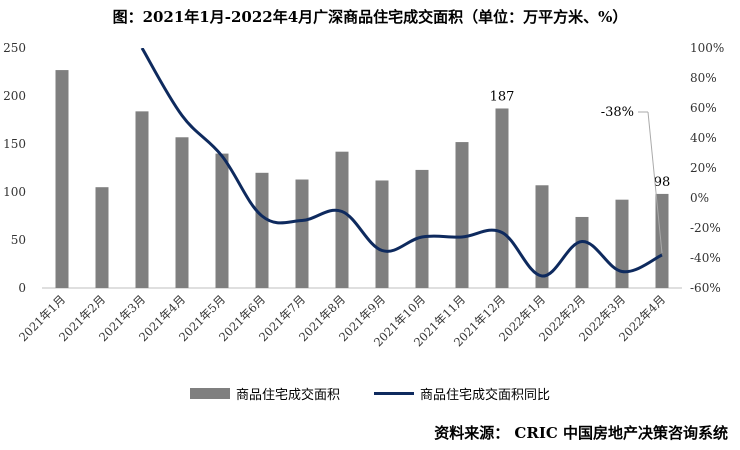 The image size is (740, 450). Describe the element at coordinates (705, 258) in the screenshot. I see `y-right-tick-label: -40%` at that location.